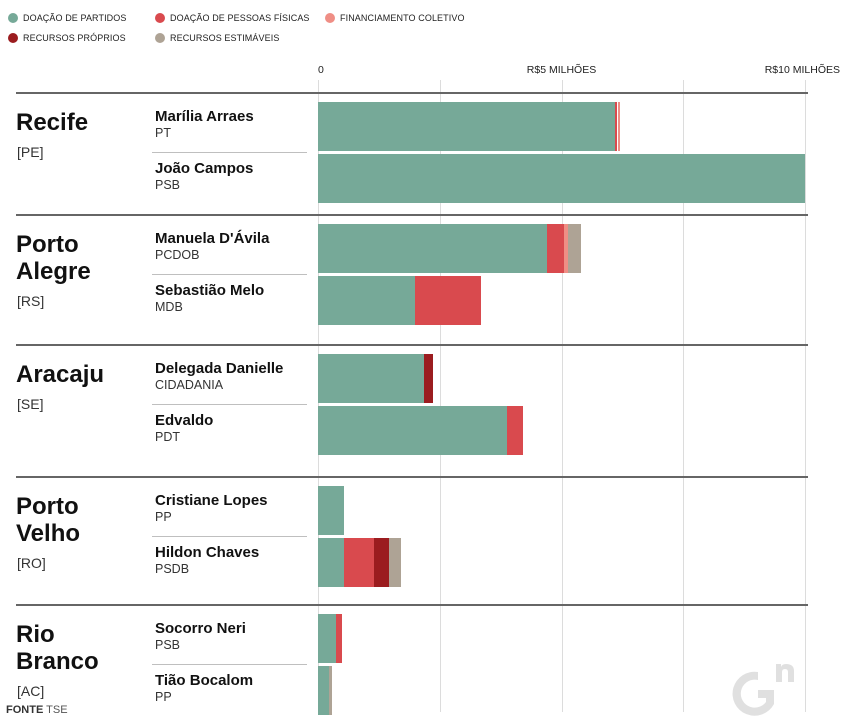 The height and width of the screenshot is (717, 842). I want to click on candidate-party: PT, so click(163, 133).